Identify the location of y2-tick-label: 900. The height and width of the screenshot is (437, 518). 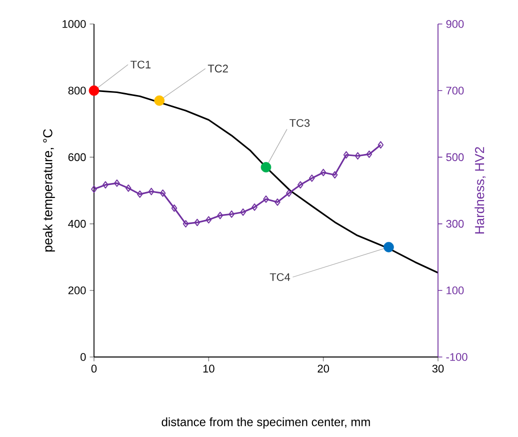
(455, 24).